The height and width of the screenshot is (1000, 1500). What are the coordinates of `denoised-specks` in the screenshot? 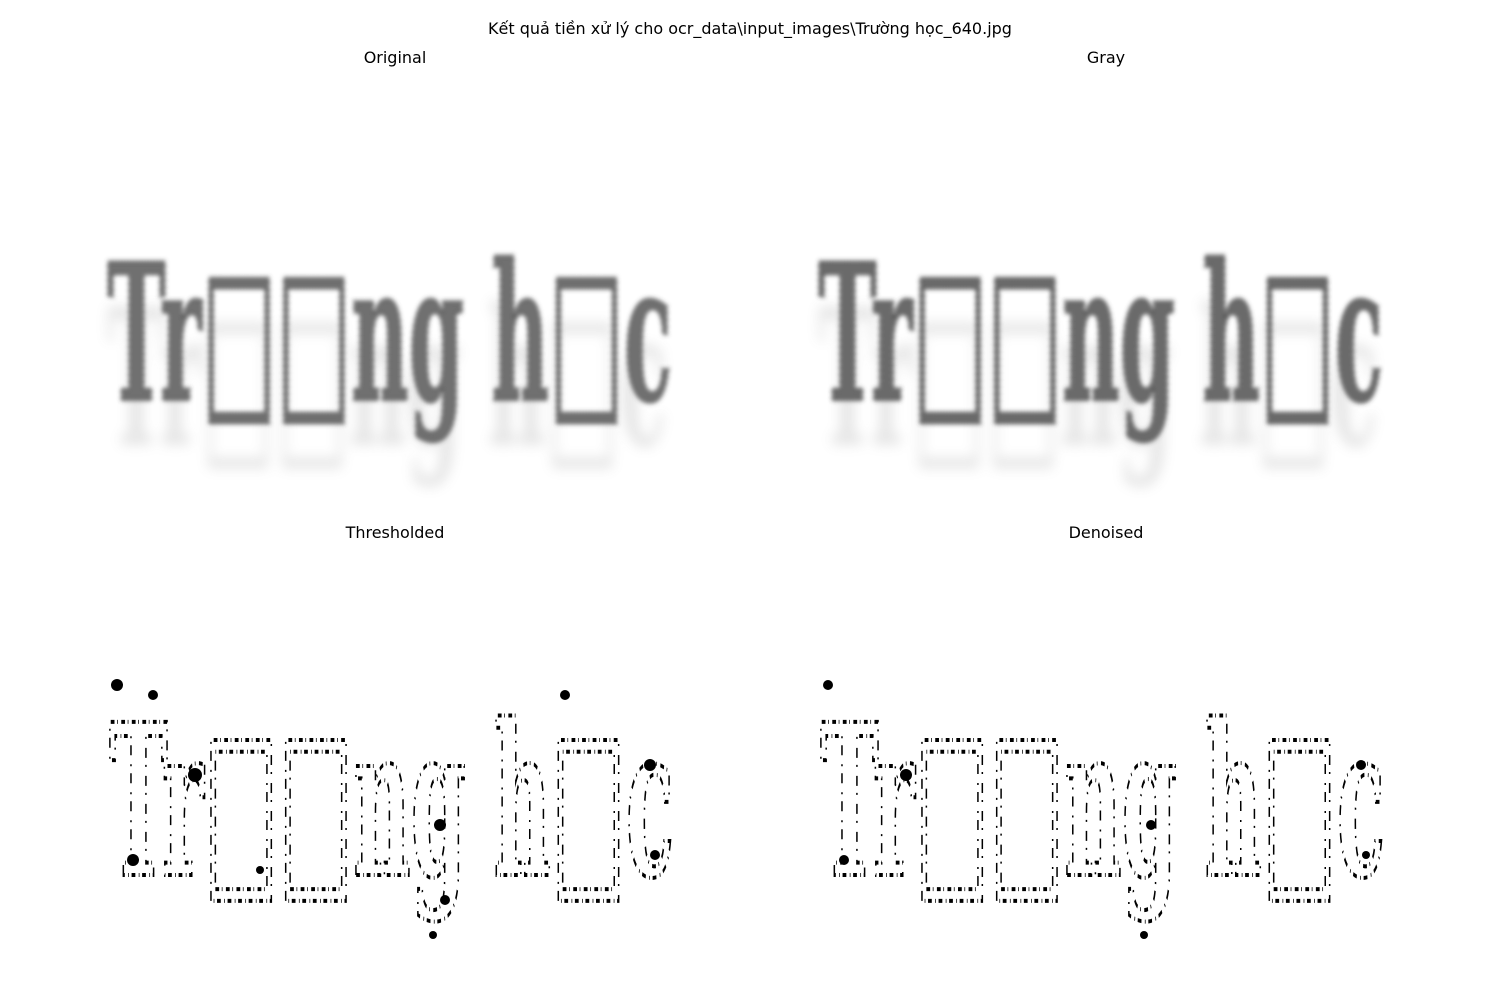 It's located at (1096, 809).